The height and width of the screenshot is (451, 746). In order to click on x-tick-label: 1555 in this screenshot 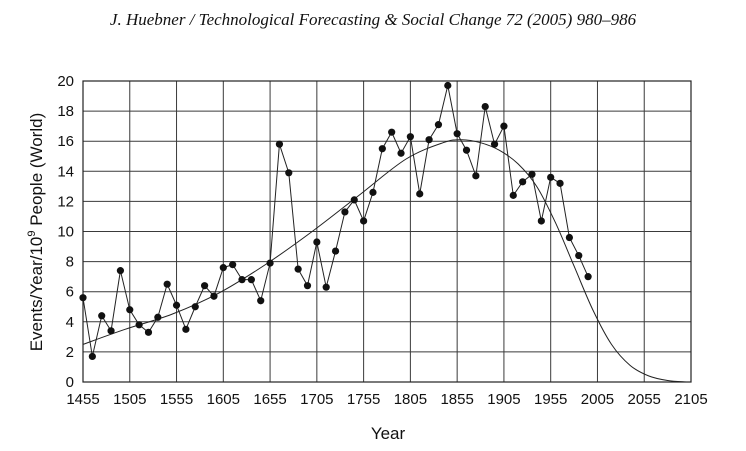, I will do `click(176, 399)`.